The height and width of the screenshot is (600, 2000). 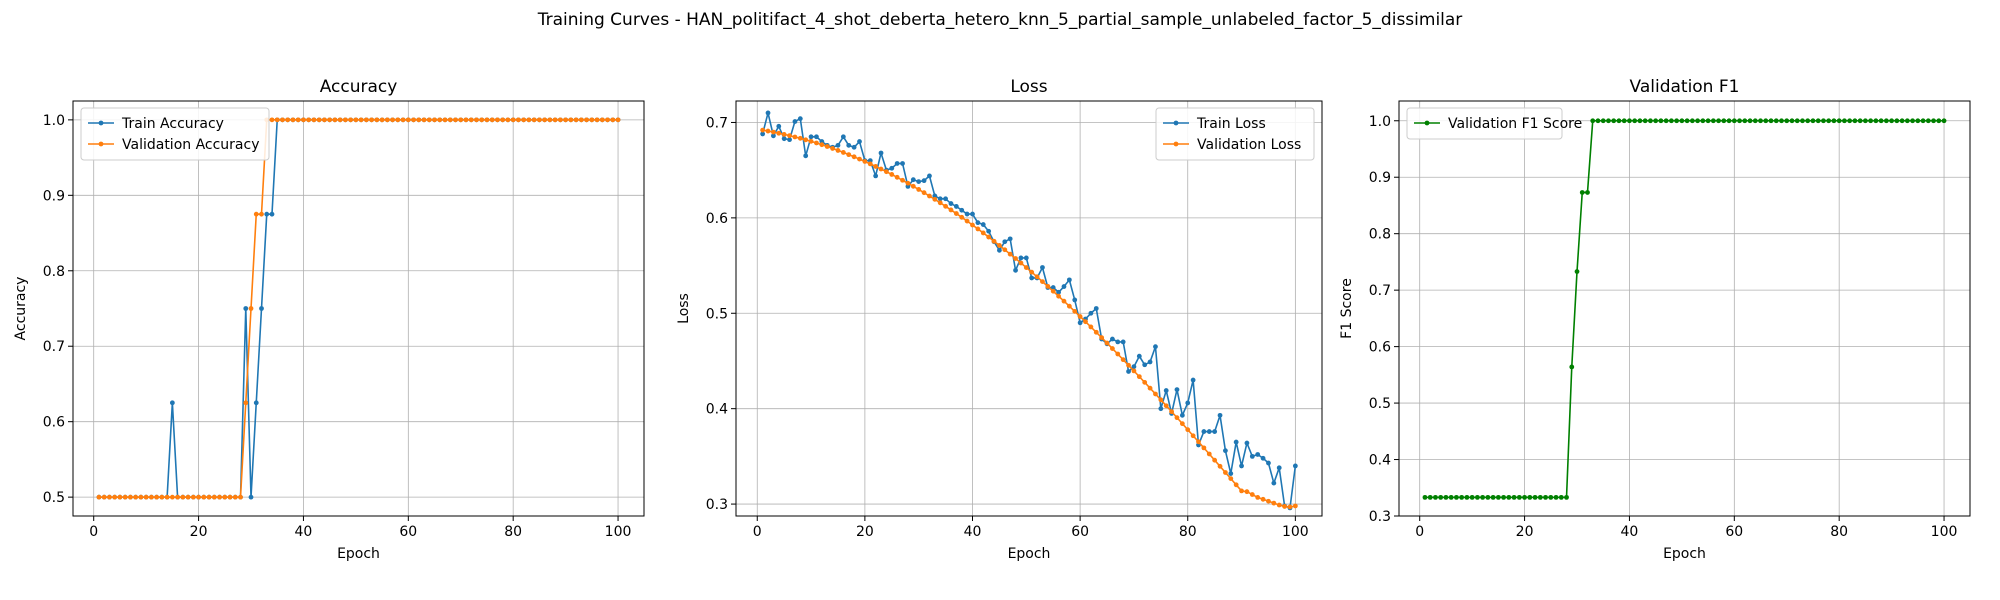 I want to click on y-tick-label: 0.9, so click(x=1380, y=178).